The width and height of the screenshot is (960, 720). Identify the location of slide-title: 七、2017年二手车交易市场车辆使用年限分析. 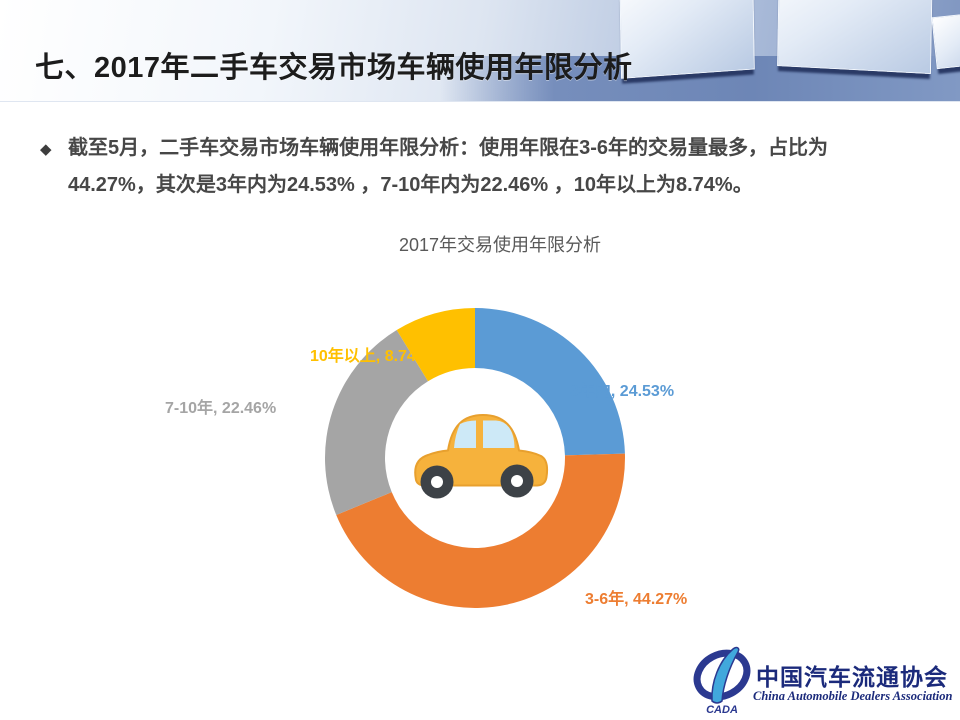
(334, 68).